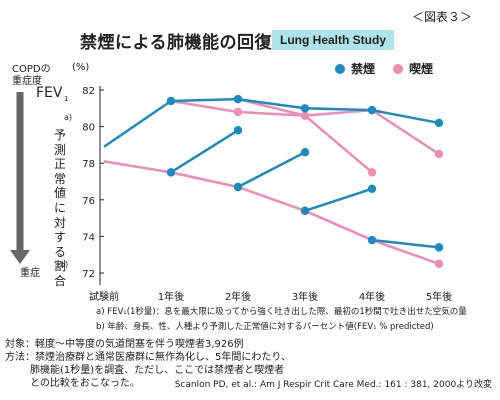 This screenshot has width=500, height=400. Describe the element at coordinates (176, 43) in the screenshot. I see `chart-title: 禁煙による肺機能の回復` at that location.